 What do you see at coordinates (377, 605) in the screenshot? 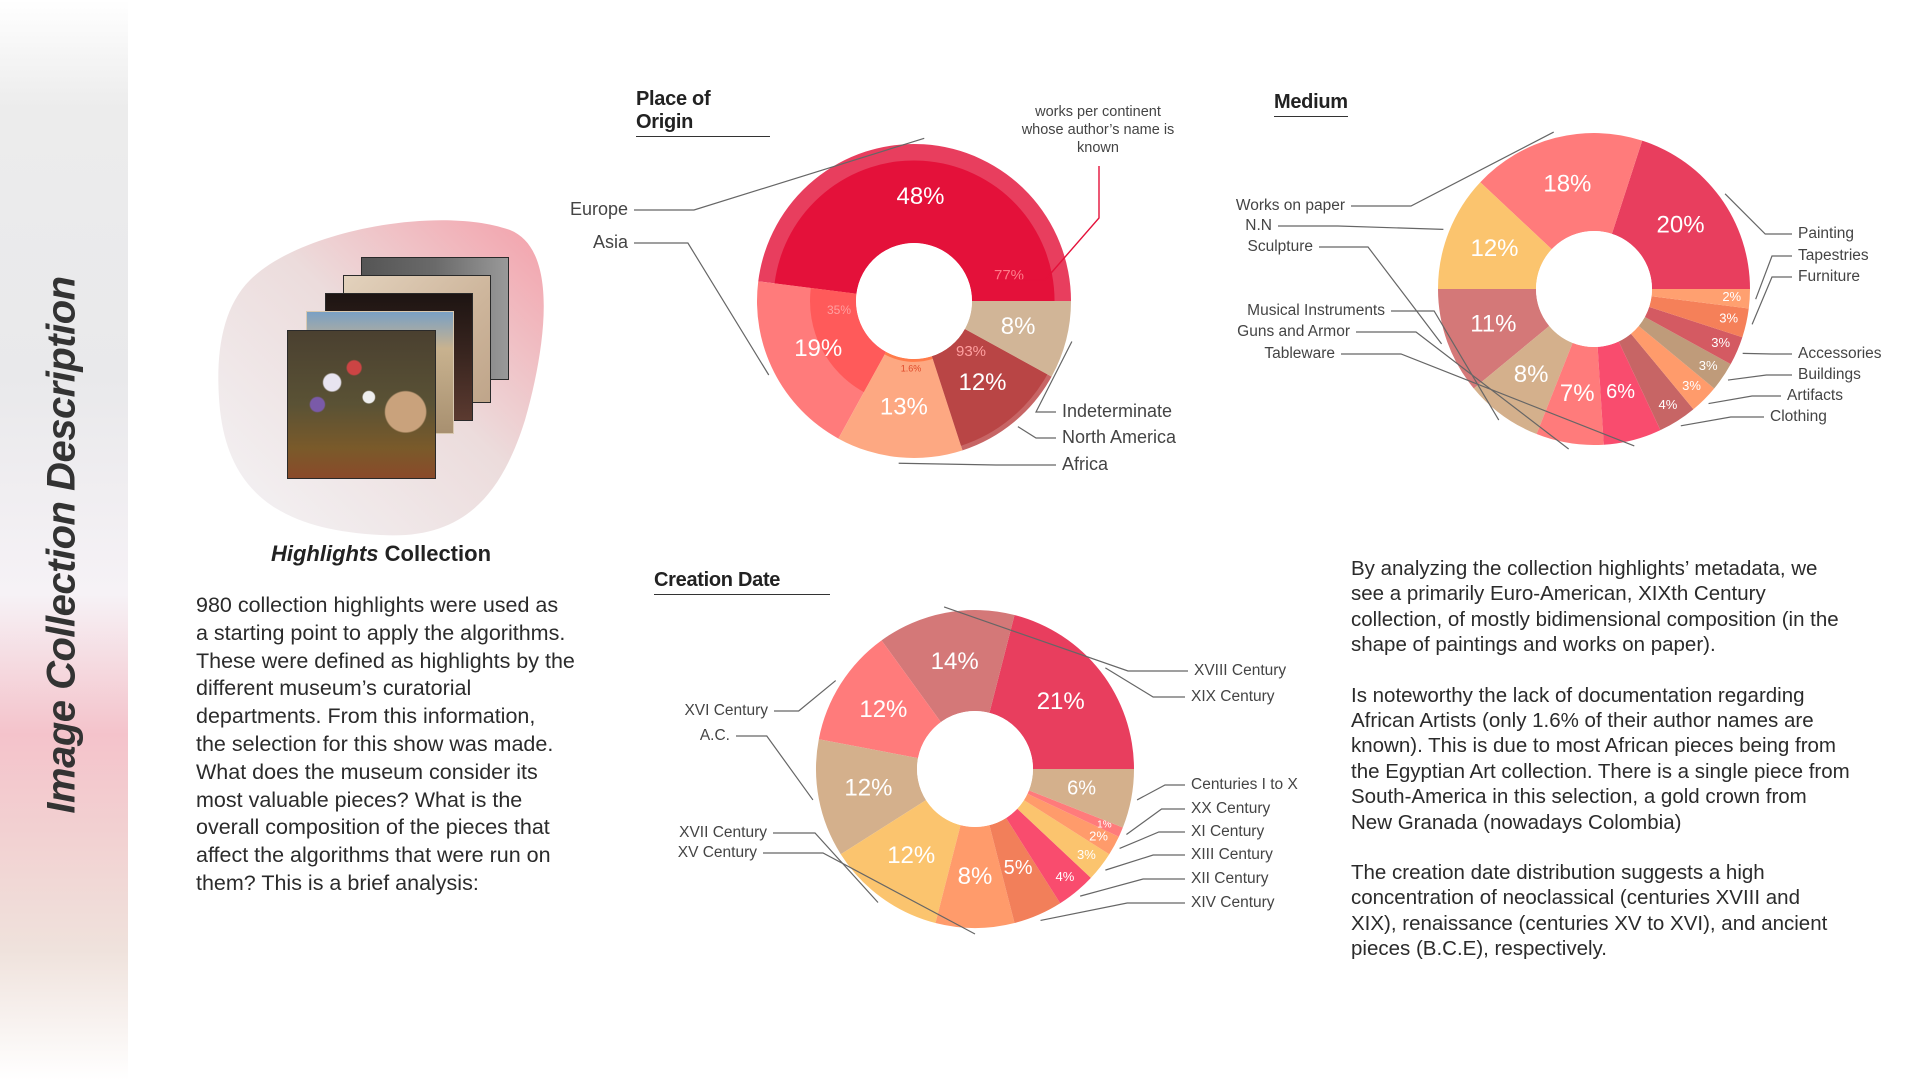
I see `description-line: 980 collection highlights were used as` at bounding box center [377, 605].